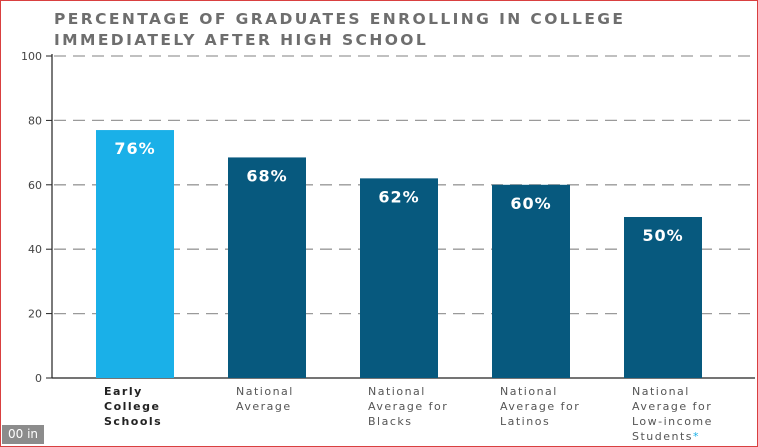 The image size is (758, 447). What do you see at coordinates (23, 434) in the screenshot?
I see `zoom-badge: 00 in` at bounding box center [23, 434].